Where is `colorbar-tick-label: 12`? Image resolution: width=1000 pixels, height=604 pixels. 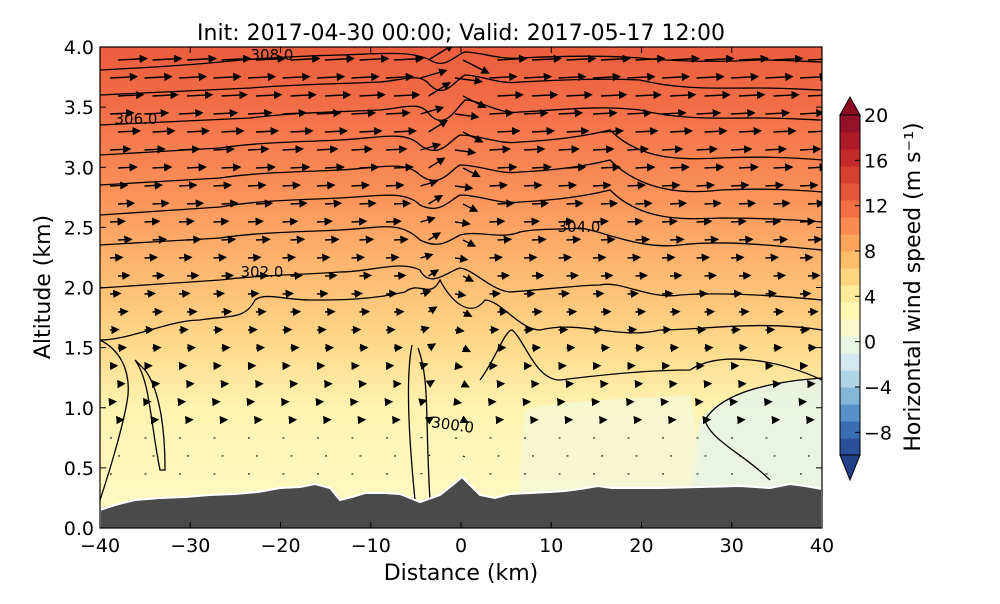 colorbar-tick-label: 12 is located at coordinates (876, 207).